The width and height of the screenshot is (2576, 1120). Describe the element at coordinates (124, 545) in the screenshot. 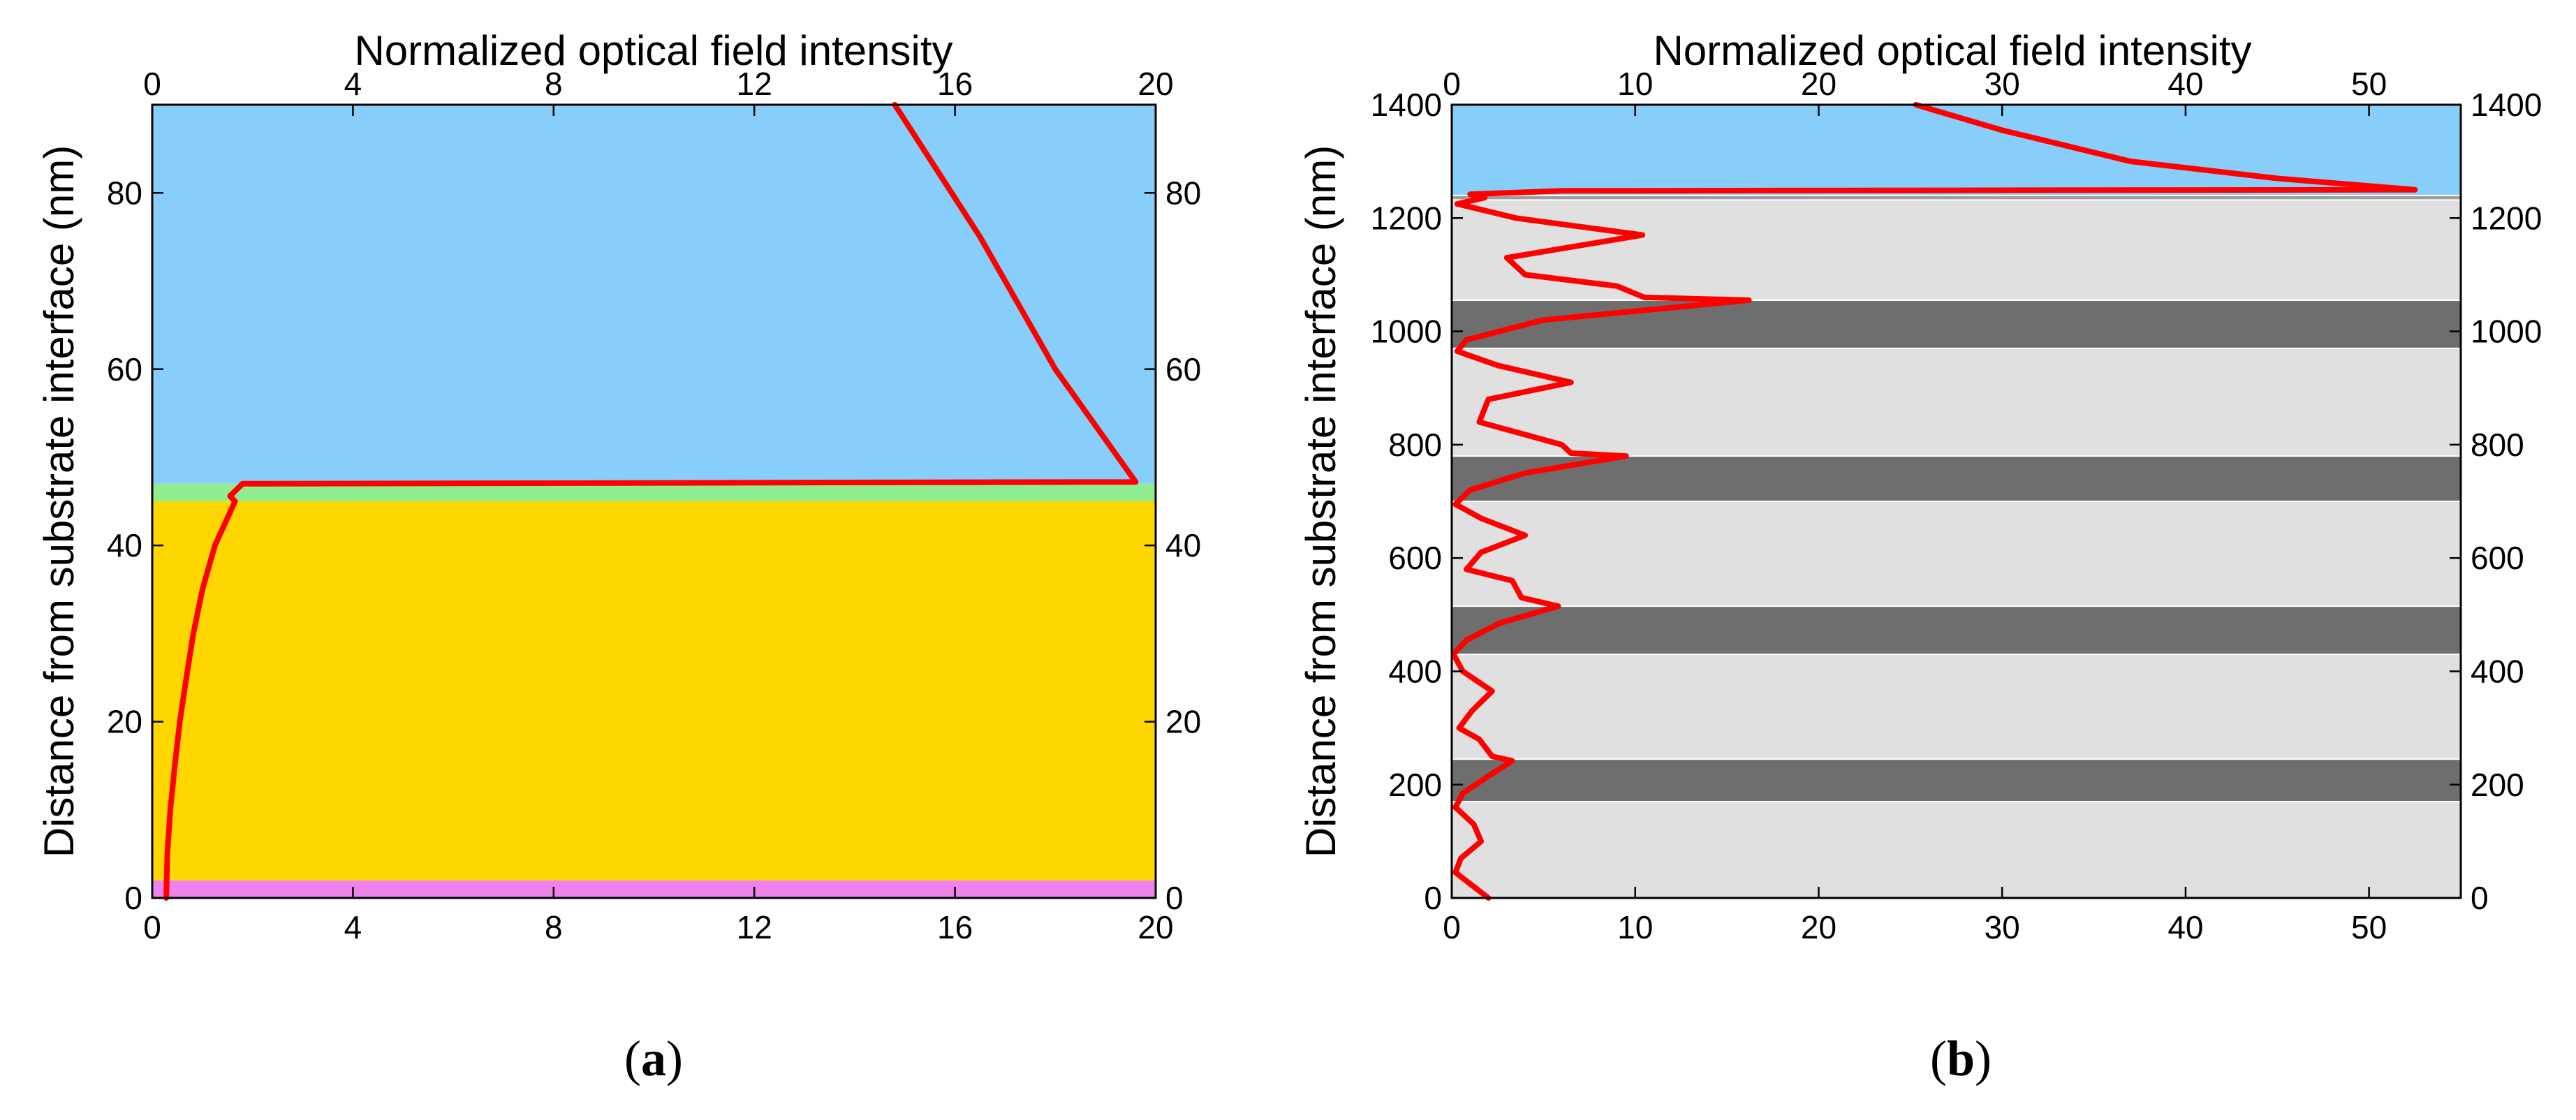

I see `y-tick-label-left-a-2: 40` at that location.